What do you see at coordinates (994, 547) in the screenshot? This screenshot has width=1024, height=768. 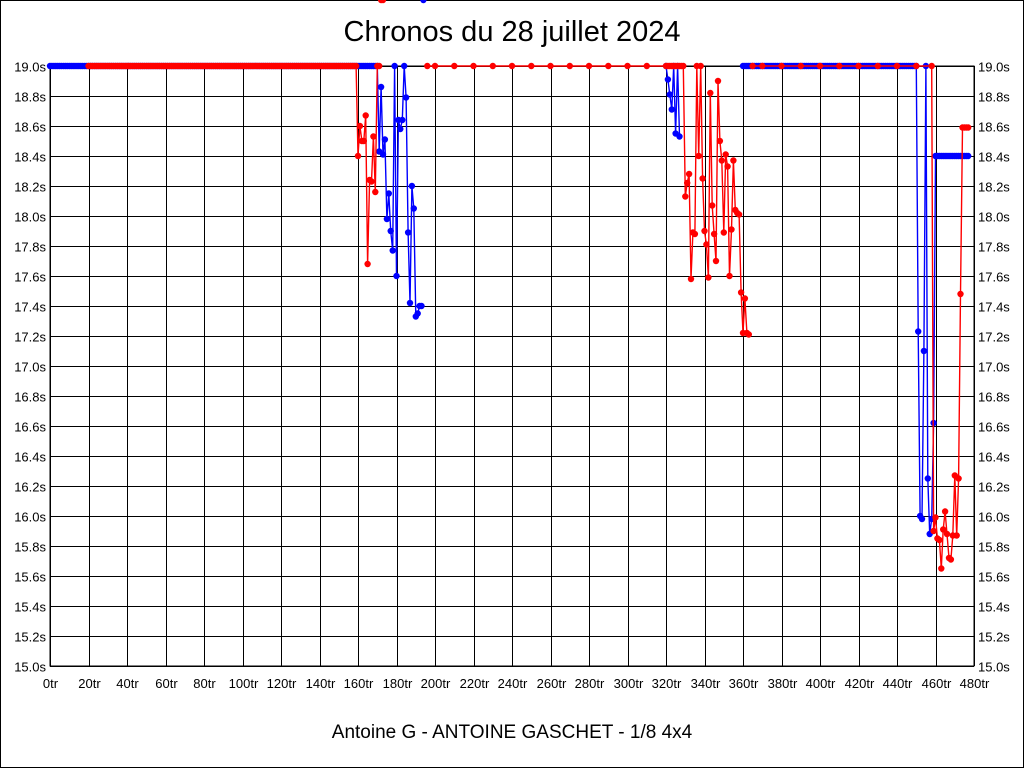 I see `y-tick-label-right: 15.8s` at bounding box center [994, 547].